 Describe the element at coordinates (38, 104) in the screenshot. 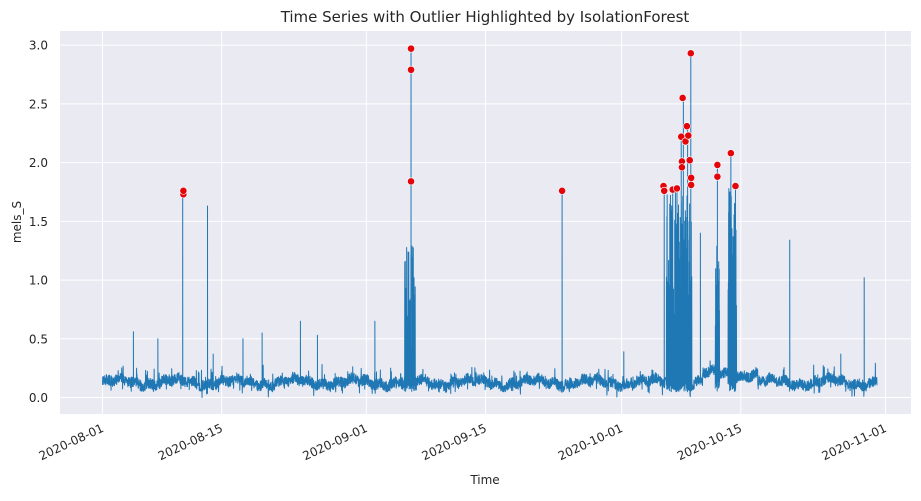

I see `y-tick-label: 2.5` at that location.